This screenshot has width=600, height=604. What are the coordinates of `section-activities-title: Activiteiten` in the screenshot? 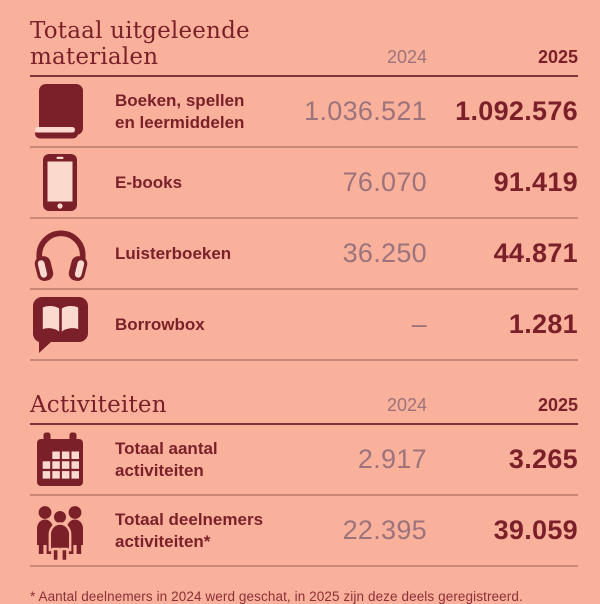 It's located at (98, 405).